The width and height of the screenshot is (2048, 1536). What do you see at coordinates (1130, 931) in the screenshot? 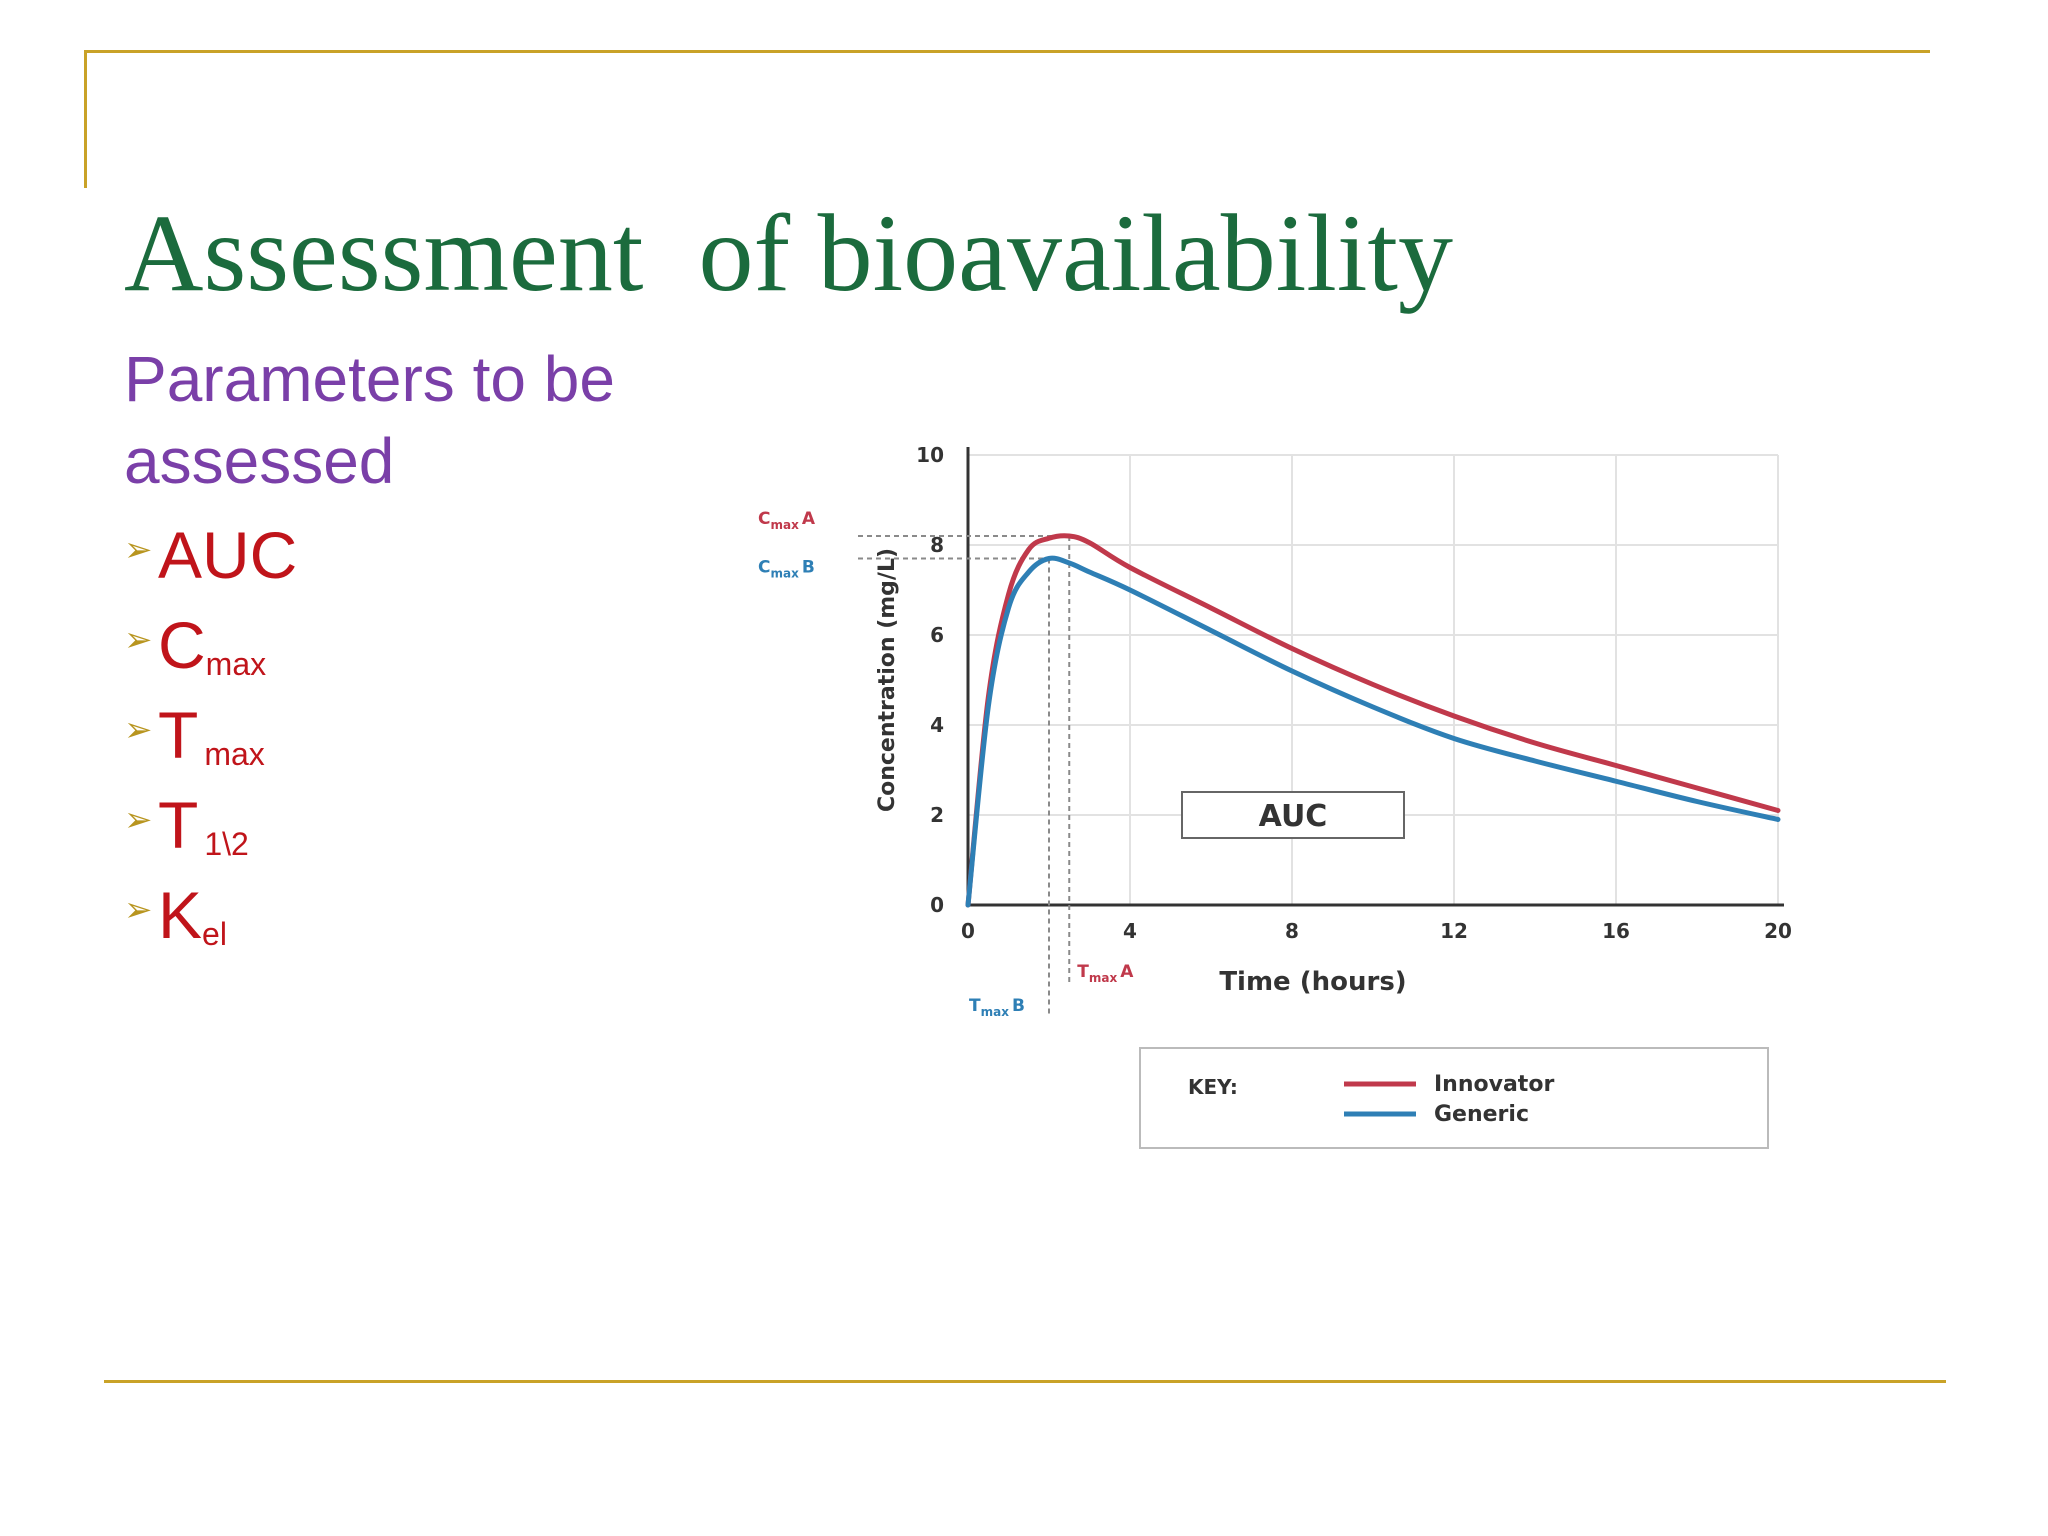
I see `x-tick-label: 4` at bounding box center [1130, 931].